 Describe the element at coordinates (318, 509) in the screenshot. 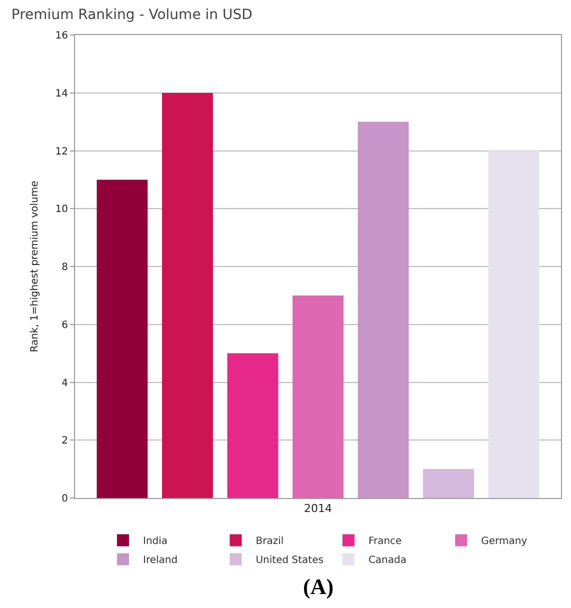

I see `x-tick-label: 2014` at that location.